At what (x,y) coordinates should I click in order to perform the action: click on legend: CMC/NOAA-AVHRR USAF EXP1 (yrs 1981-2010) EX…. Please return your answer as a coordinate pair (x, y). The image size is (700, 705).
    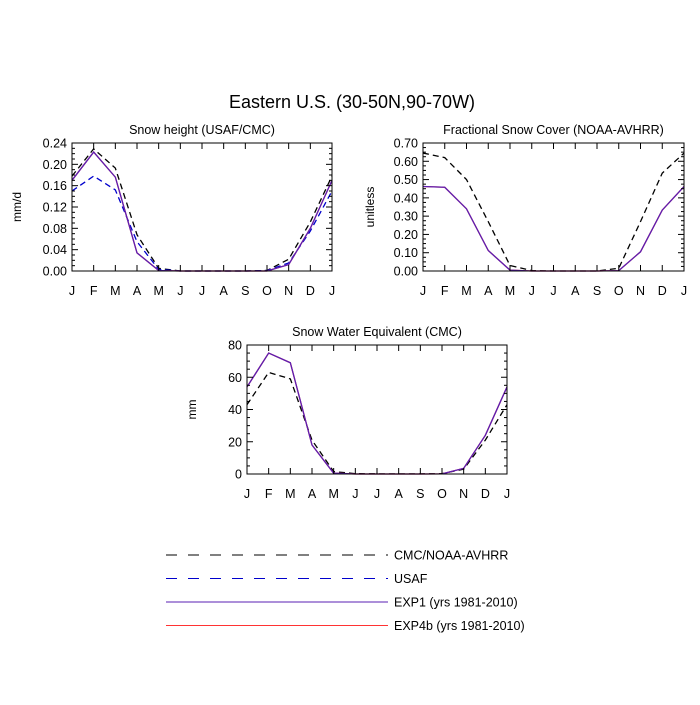
    Looking at the image, I should click on (345, 591).